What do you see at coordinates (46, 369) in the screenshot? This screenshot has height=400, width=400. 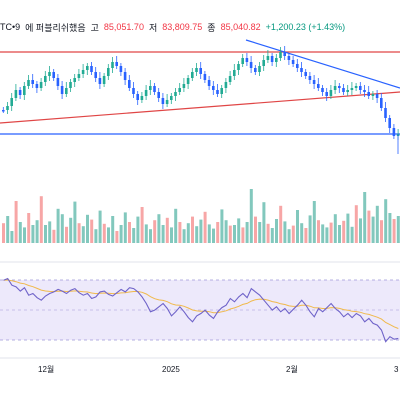 I see `x-tick-label: 12월` at bounding box center [46, 369].